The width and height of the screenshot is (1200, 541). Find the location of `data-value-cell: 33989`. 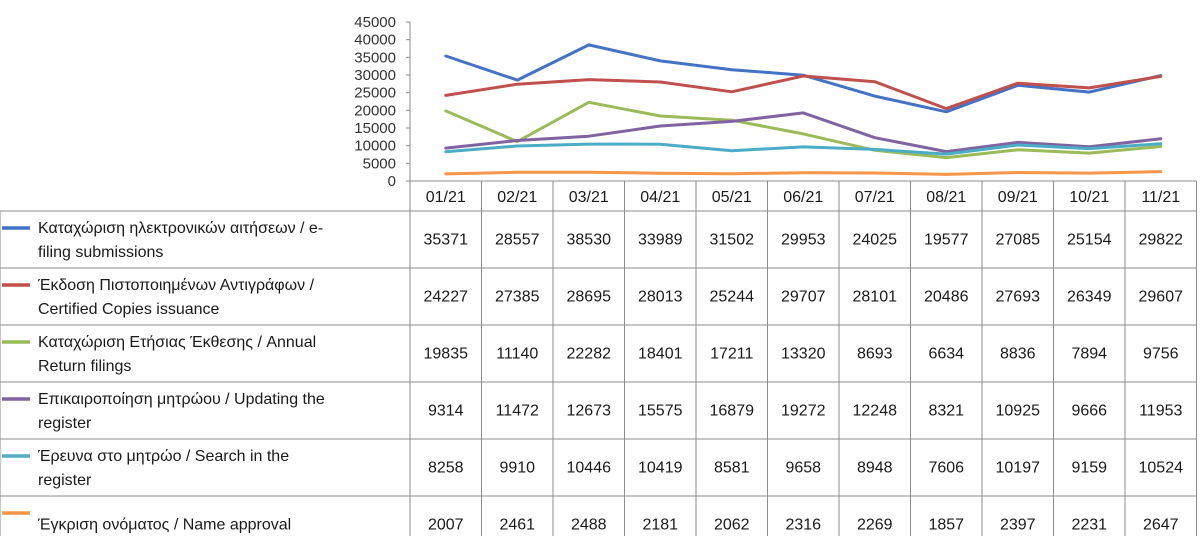

data-value-cell: 33989 is located at coordinates (660, 240).